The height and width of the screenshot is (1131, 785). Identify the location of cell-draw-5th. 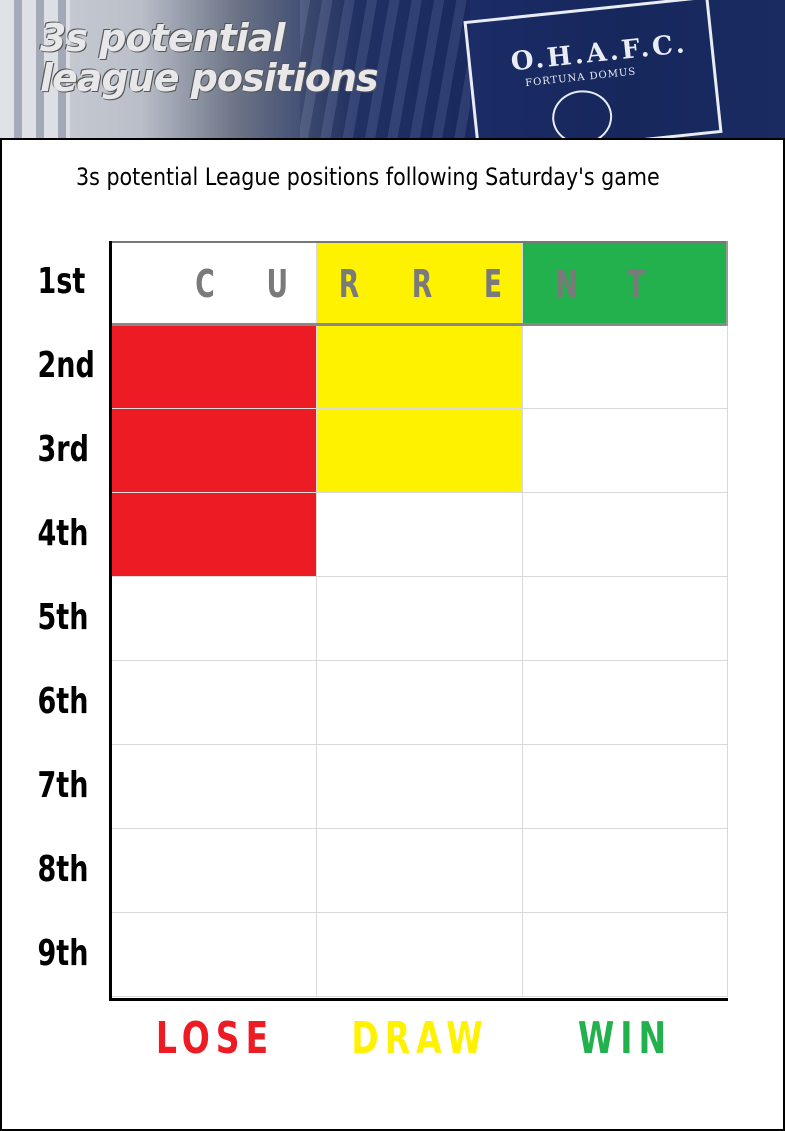
(420, 619).